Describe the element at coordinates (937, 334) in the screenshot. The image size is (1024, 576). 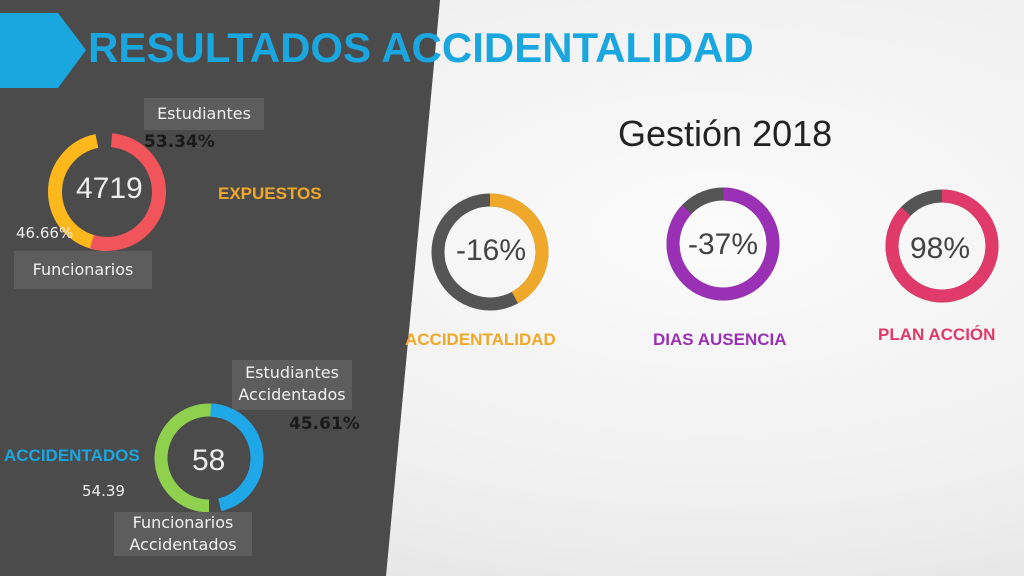
I see `kpi-plan-accion-label: PLAN ACCIÓN` at that location.